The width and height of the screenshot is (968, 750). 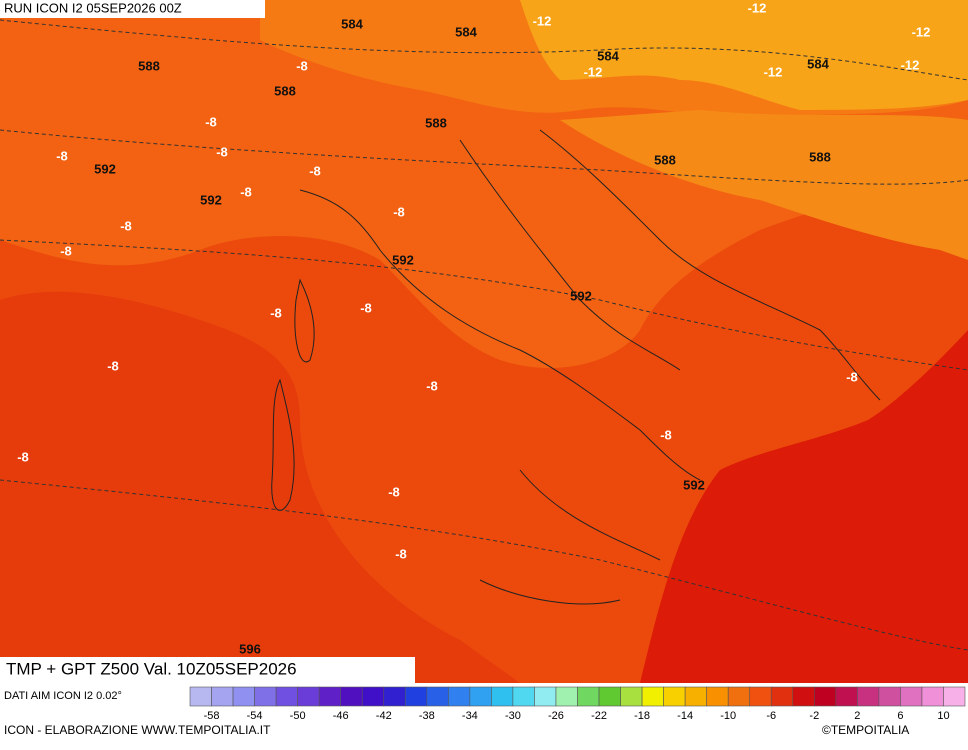 I want to click on legend-tick-label: -14, so click(x=685, y=716).